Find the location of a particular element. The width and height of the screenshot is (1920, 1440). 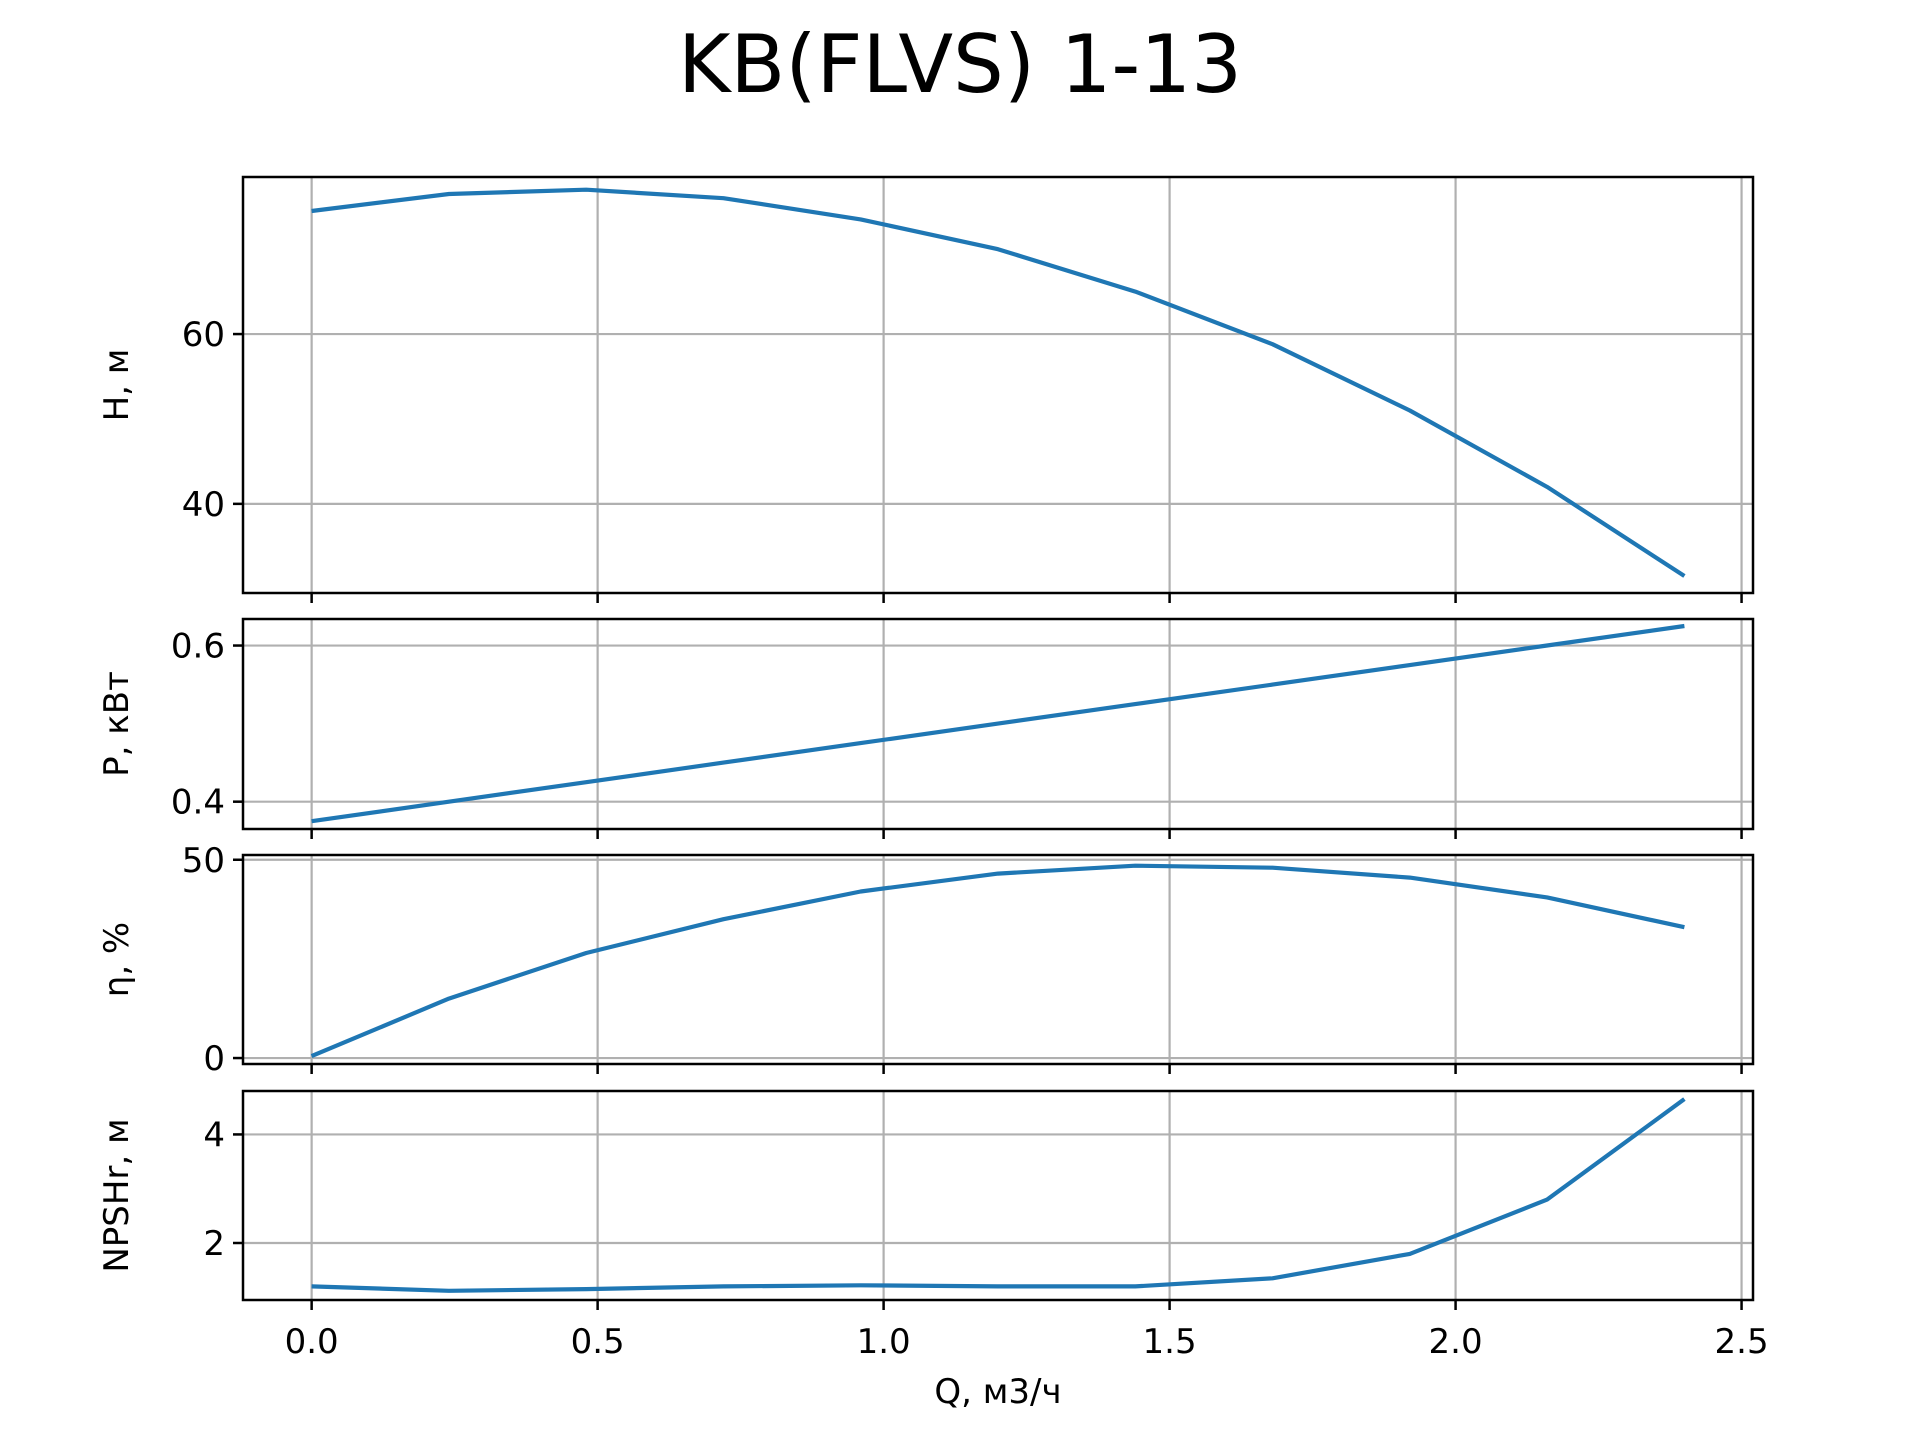

y-tick-label: 4 is located at coordinates (214, 1135).